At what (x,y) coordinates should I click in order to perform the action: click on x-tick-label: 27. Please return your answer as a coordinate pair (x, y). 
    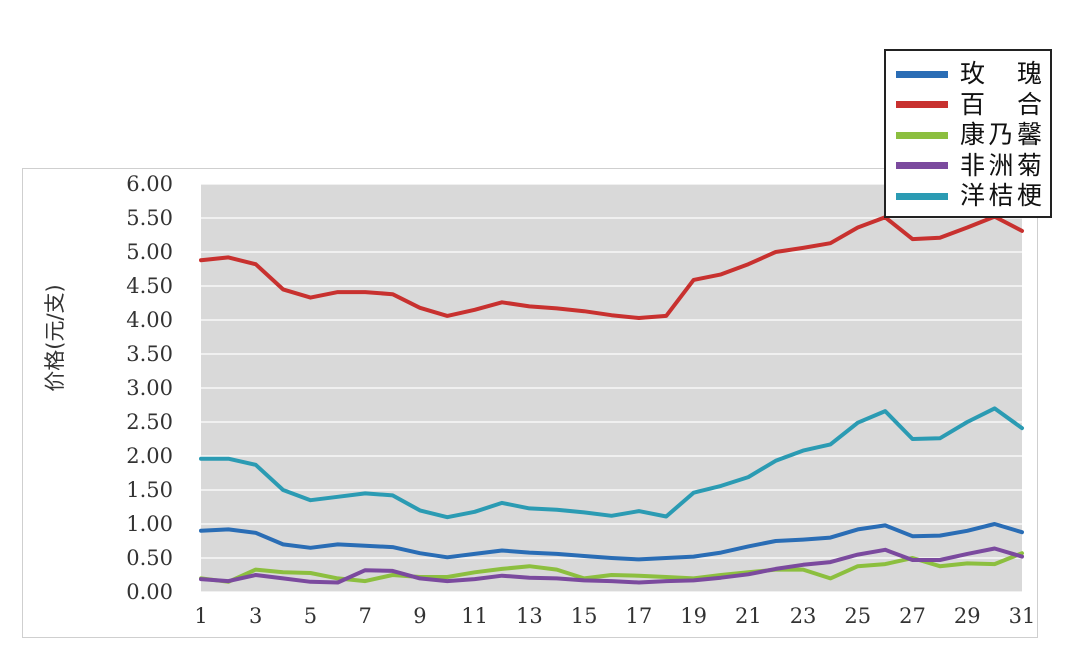
    Looking at the image, I should click on (912, 616).